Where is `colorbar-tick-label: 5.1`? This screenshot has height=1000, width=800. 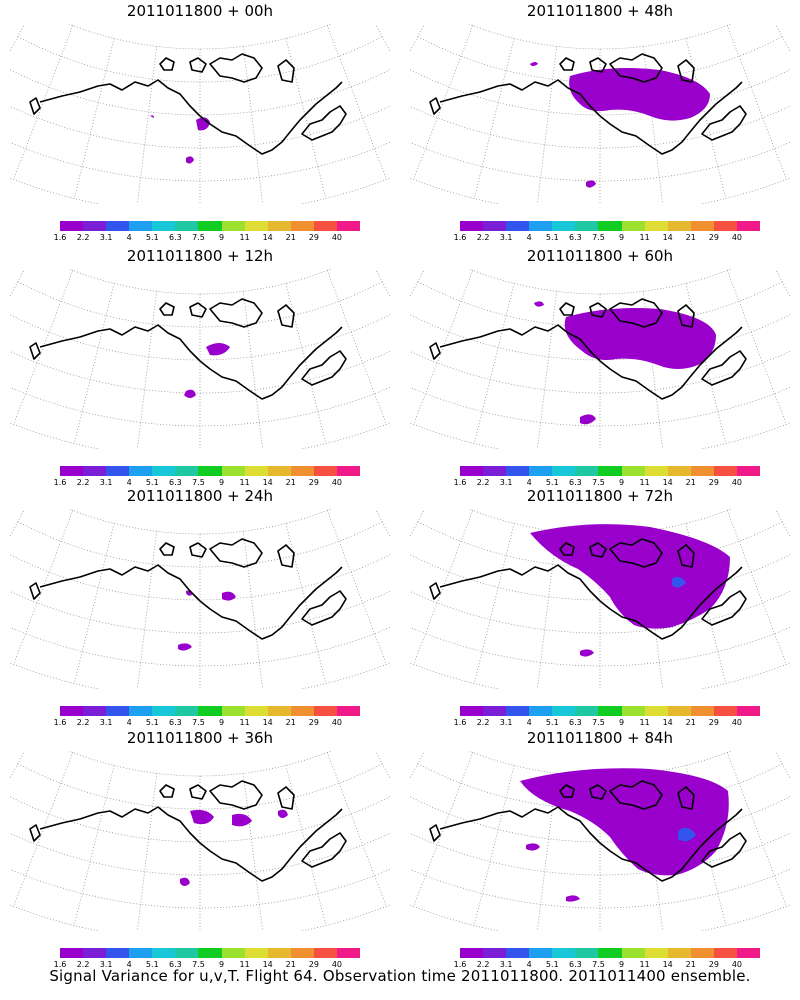 colorbar-tick-label: 5.1 is located at coordinates (152, 237).